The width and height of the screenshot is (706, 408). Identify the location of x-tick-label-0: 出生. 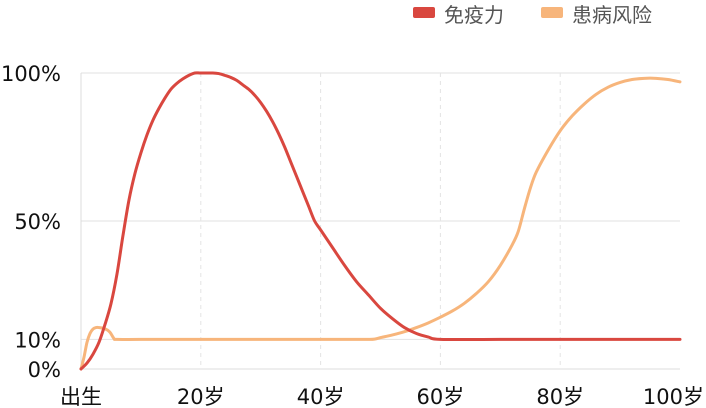
(81, 396).